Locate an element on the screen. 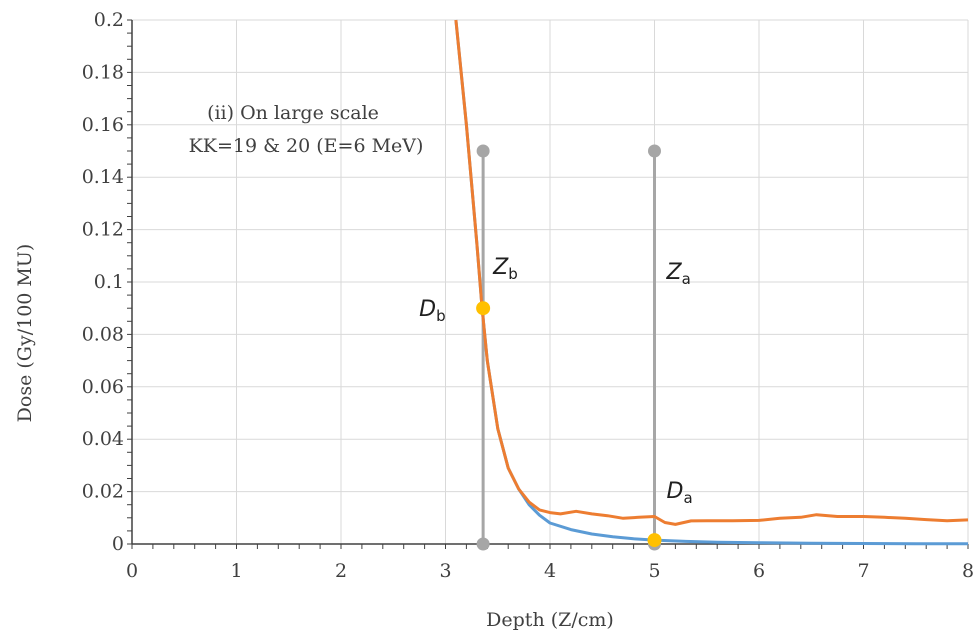 Image resolution: width=974 pixels, height=637 pixels. chart-points is located at coordinates (569, 424).